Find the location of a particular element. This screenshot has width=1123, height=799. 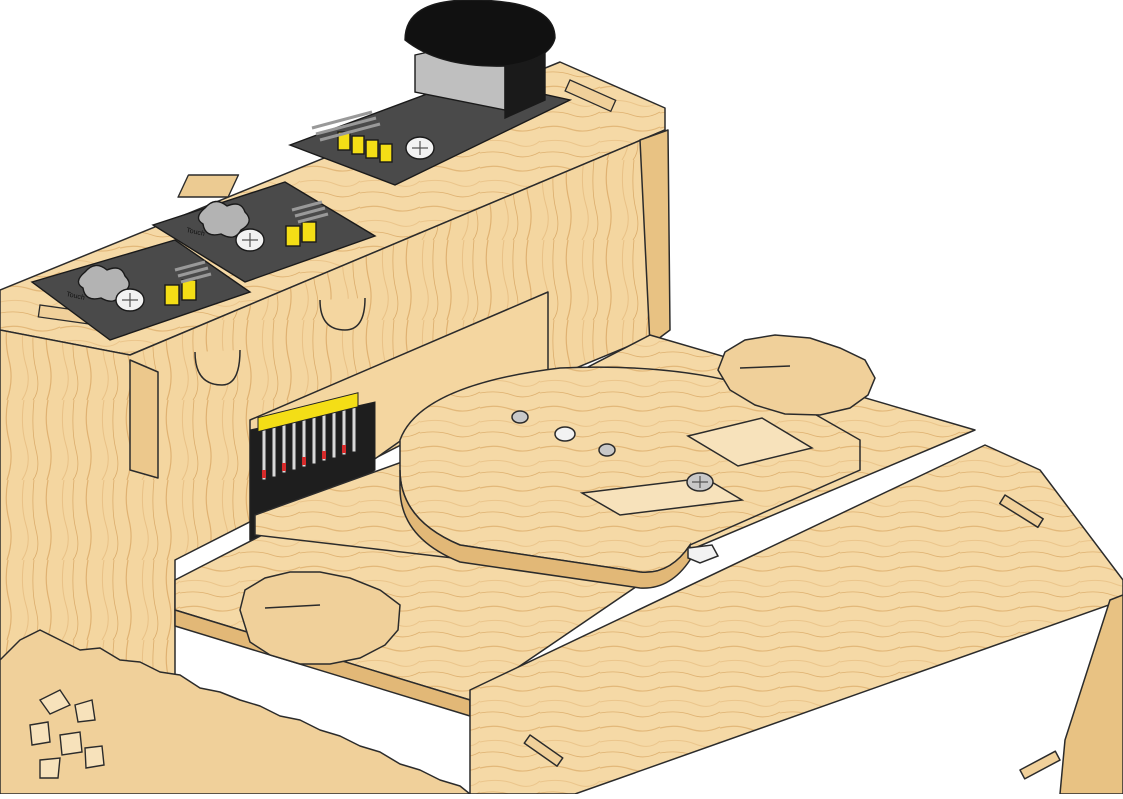

front-panel-slot-side is located at coordinates (1040, 765).